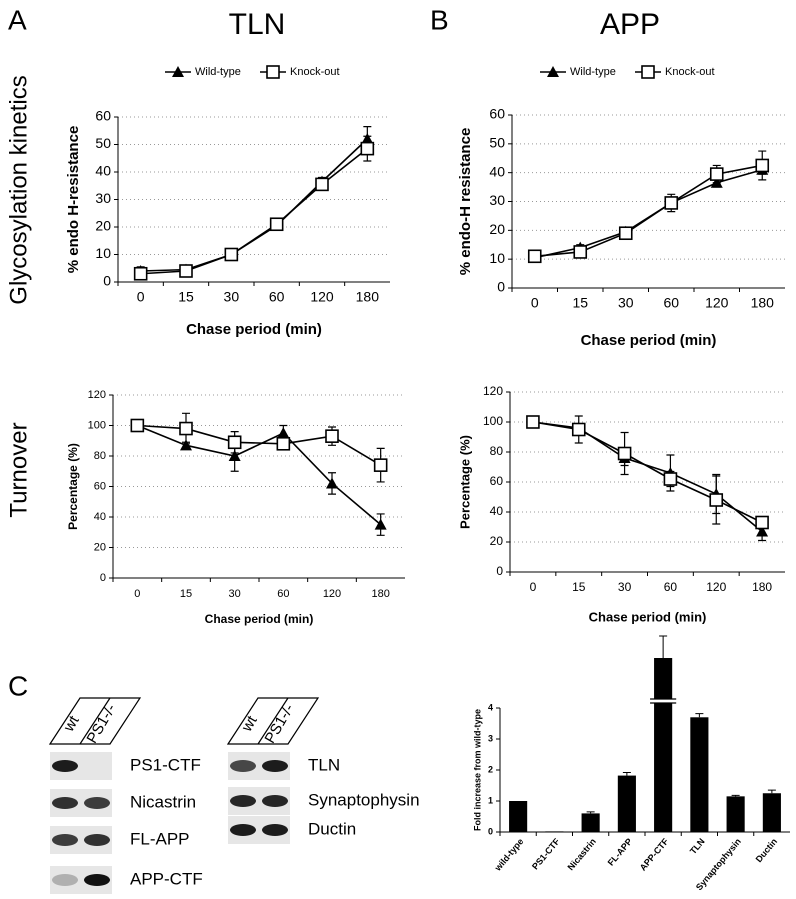 Image resolution: width=796 pixels, height=899 pixels. What do you see at coordinates (163, 801) in the screenshot?
I see `blot-label: Nicastrin` at bounding box center [163, 801].